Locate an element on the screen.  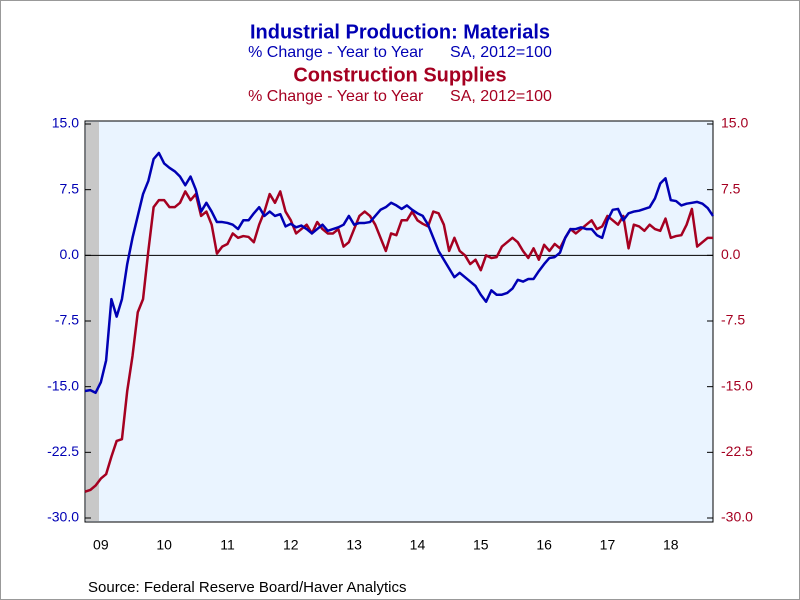
x-tick-label: 12 is located at coordinates (291, 545).